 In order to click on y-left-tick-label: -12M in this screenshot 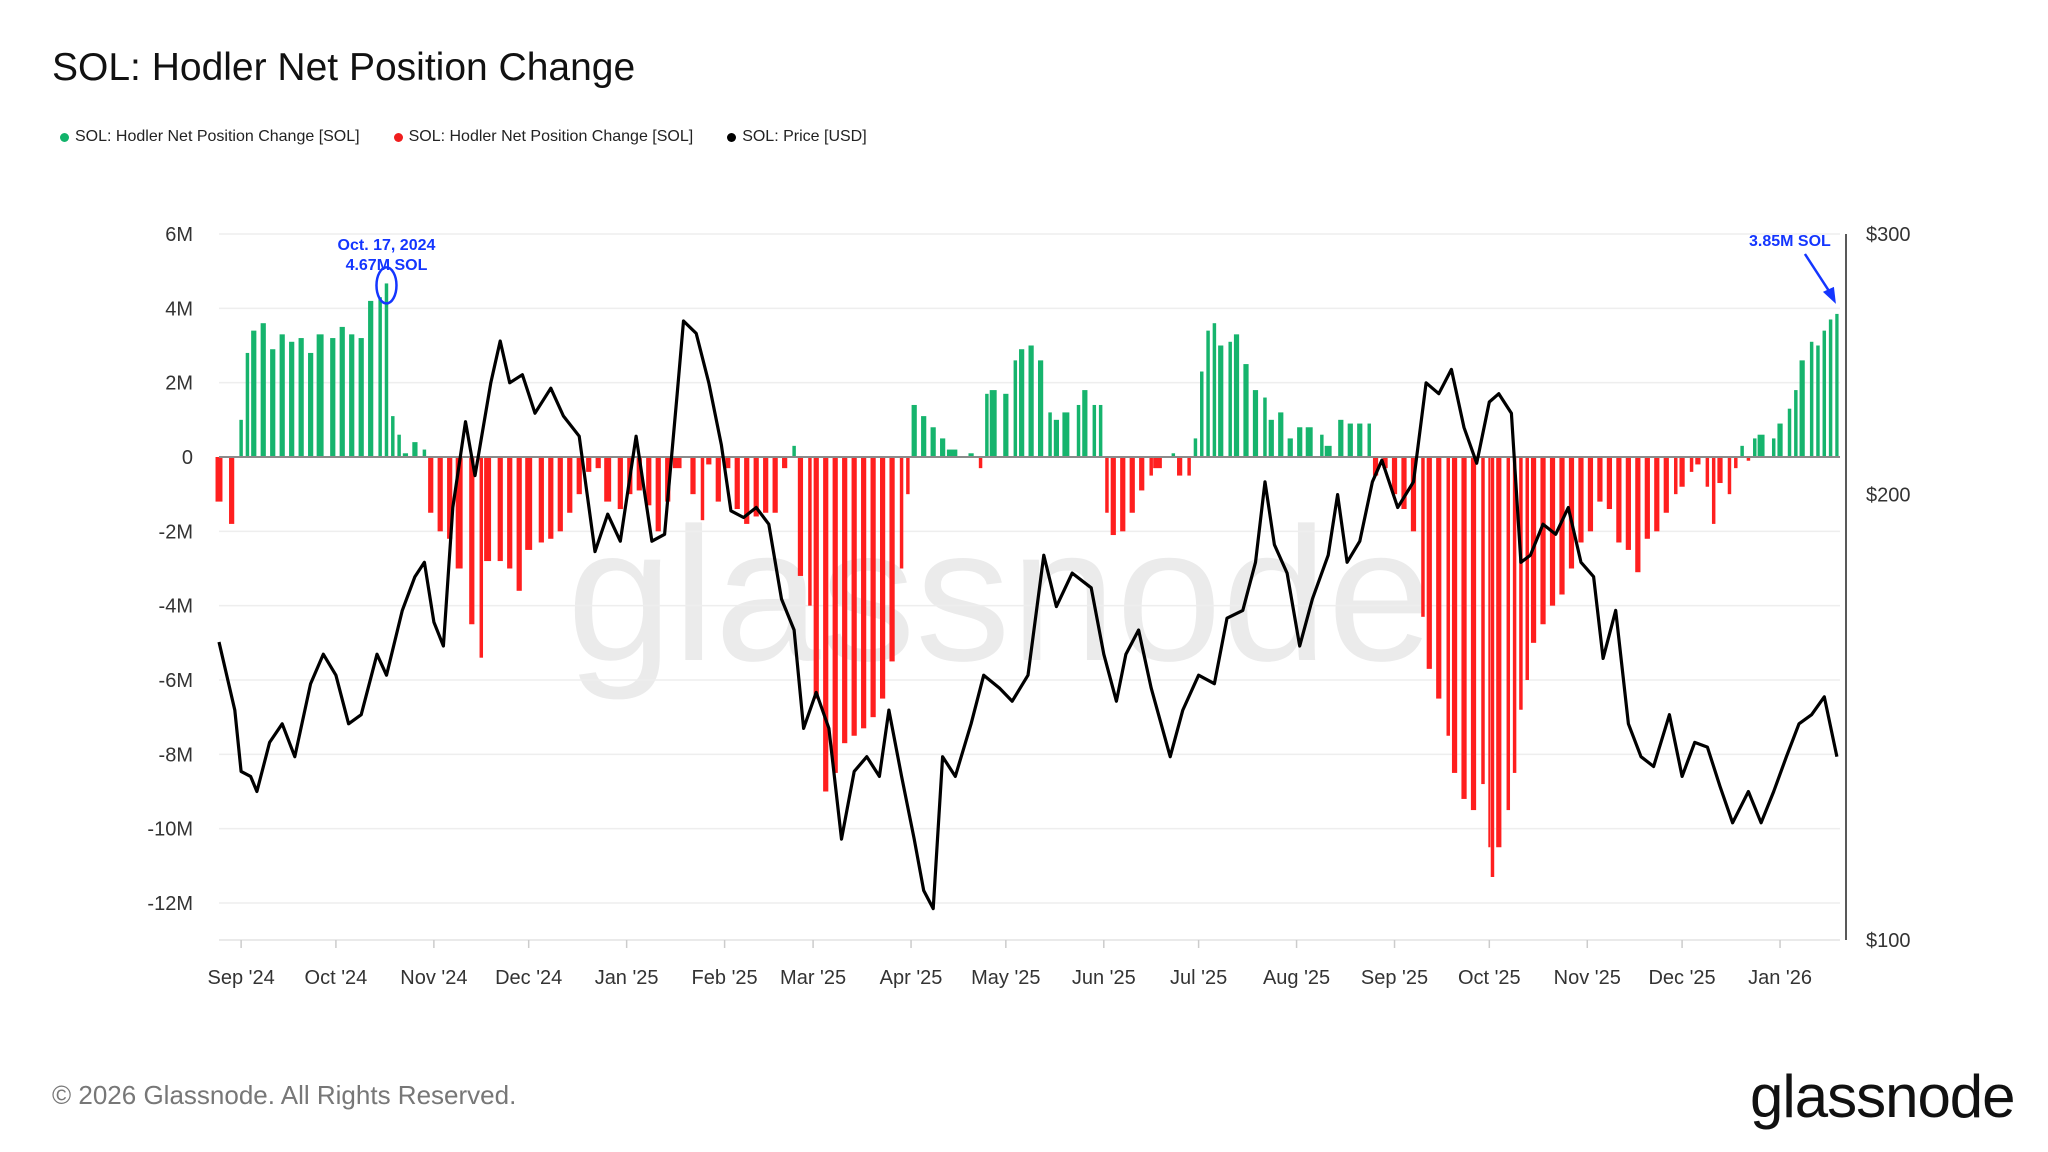, I will do `click(170, 904)`.